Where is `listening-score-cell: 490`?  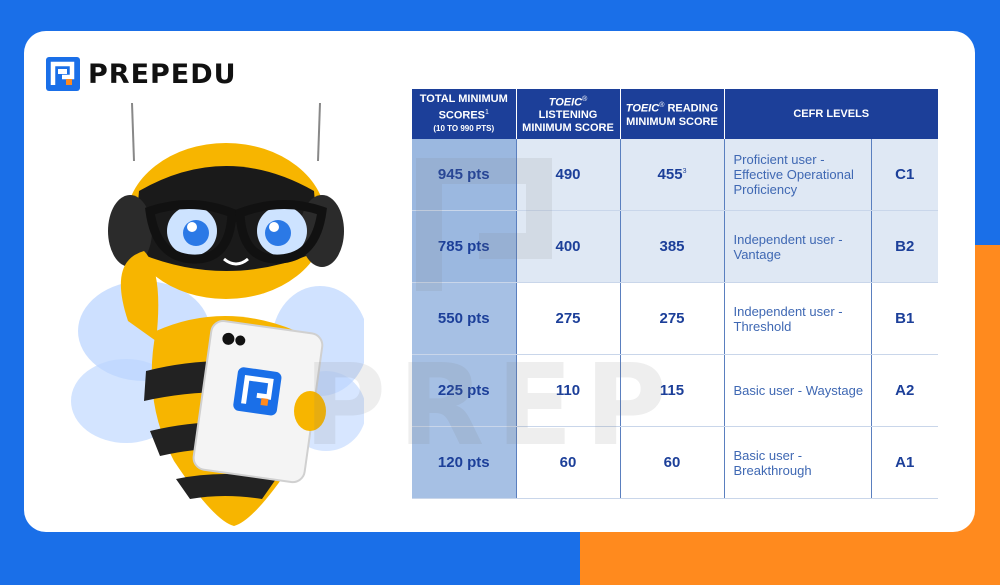
listening-score-cell: 490 is located at coordinates (568, 175).